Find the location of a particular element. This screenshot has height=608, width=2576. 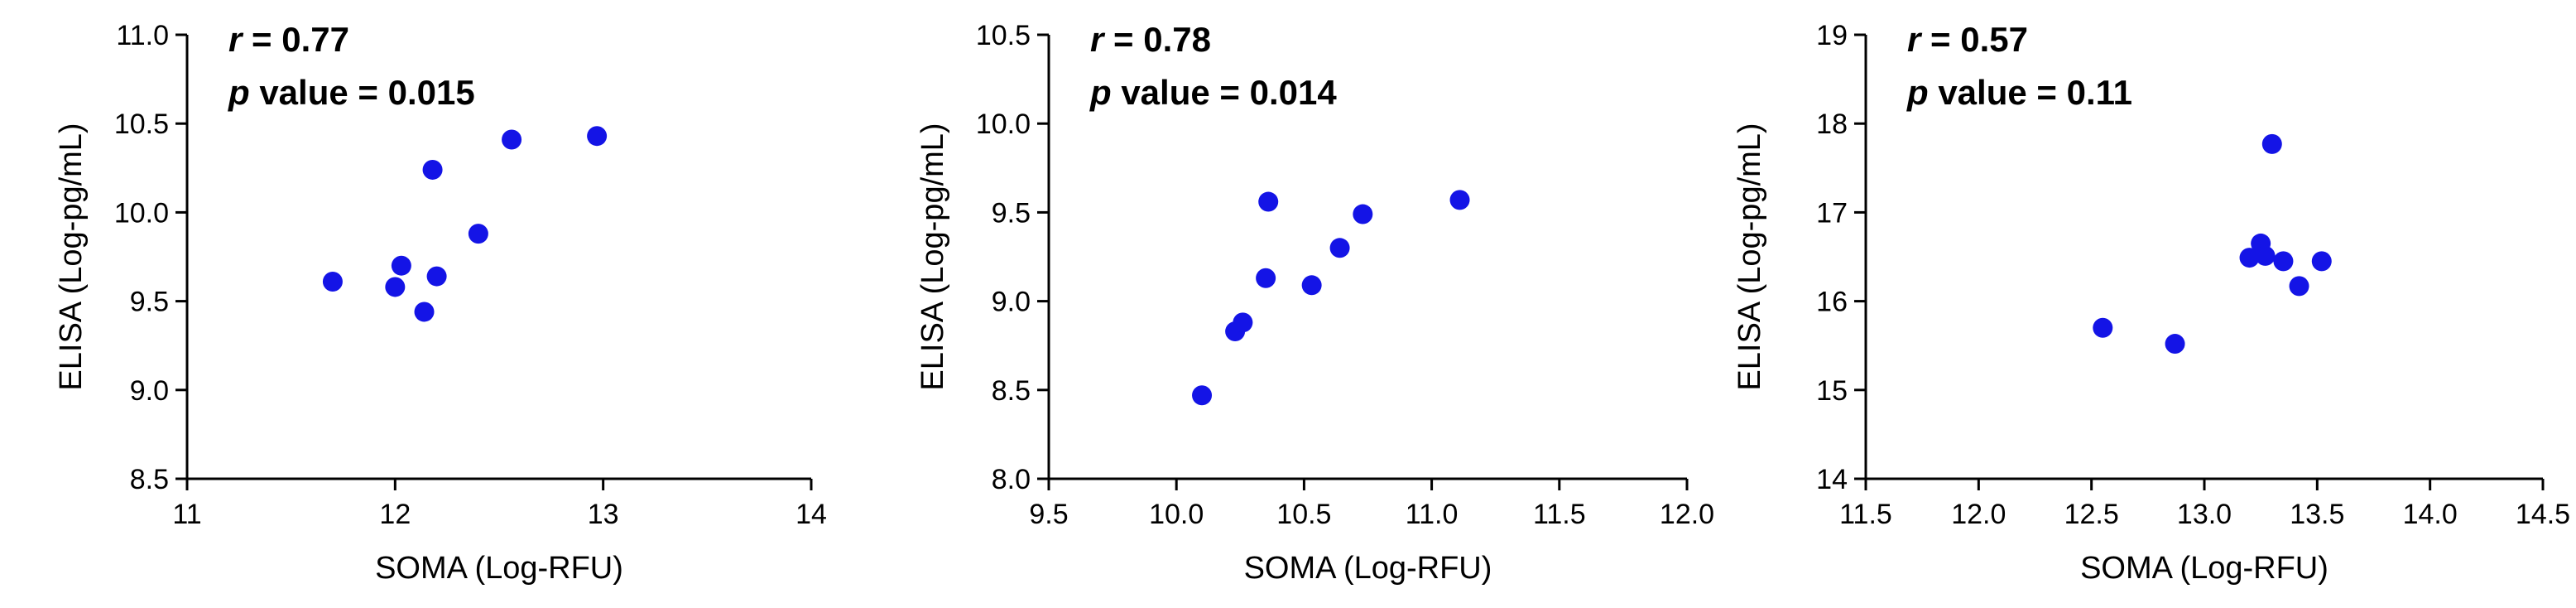

r-annotation: r = 0.77 is located at coordinates (288, 39).